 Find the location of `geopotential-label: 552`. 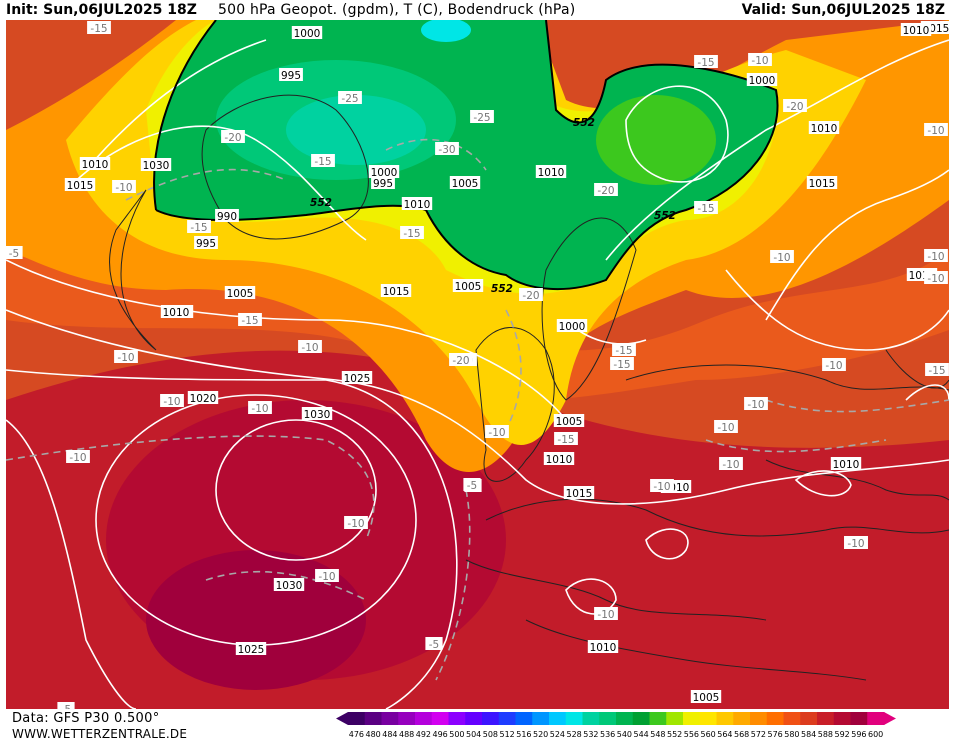

geopotential-label: 552 is located at coordinates (665, 216).